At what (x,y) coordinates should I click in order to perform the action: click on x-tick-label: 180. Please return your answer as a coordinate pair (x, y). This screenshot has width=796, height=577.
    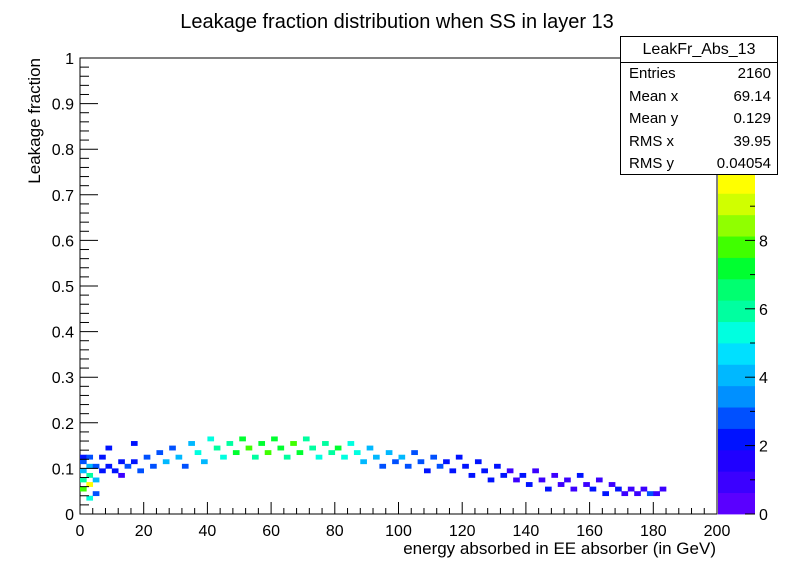
    Looking at the image, I should click on (653, 531).